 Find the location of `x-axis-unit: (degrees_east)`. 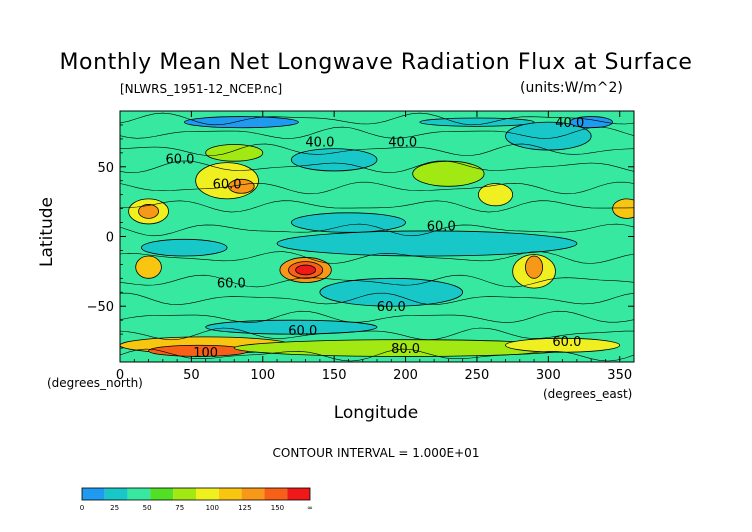

x-axis-unit: (degrees_east) is located at coordinates (588, 394).